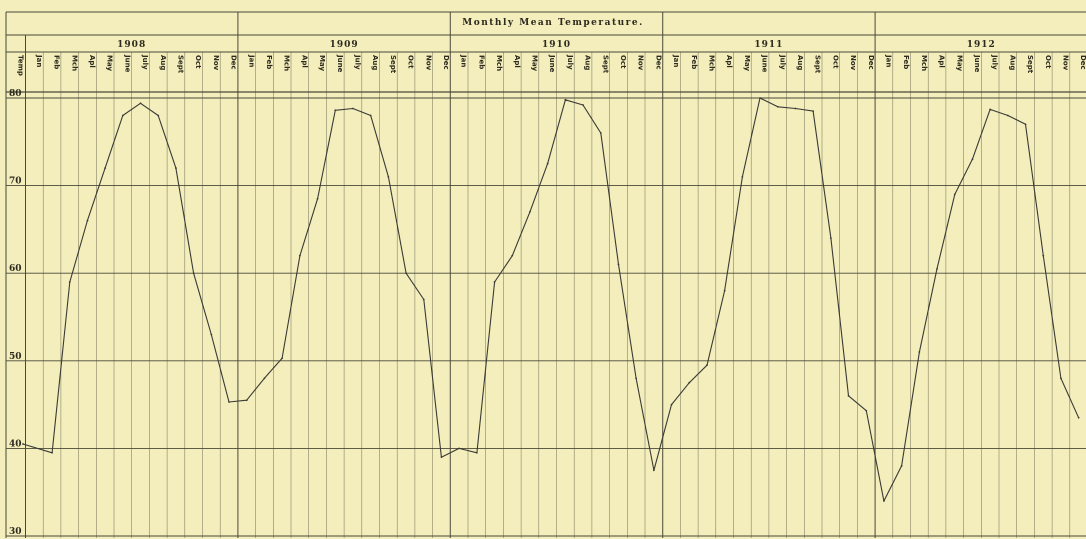 Image resolution: width=1086 pixels, height=539 pixels. I want to click on chart-title: Monthly Mean Temperature., so click(553, 23).